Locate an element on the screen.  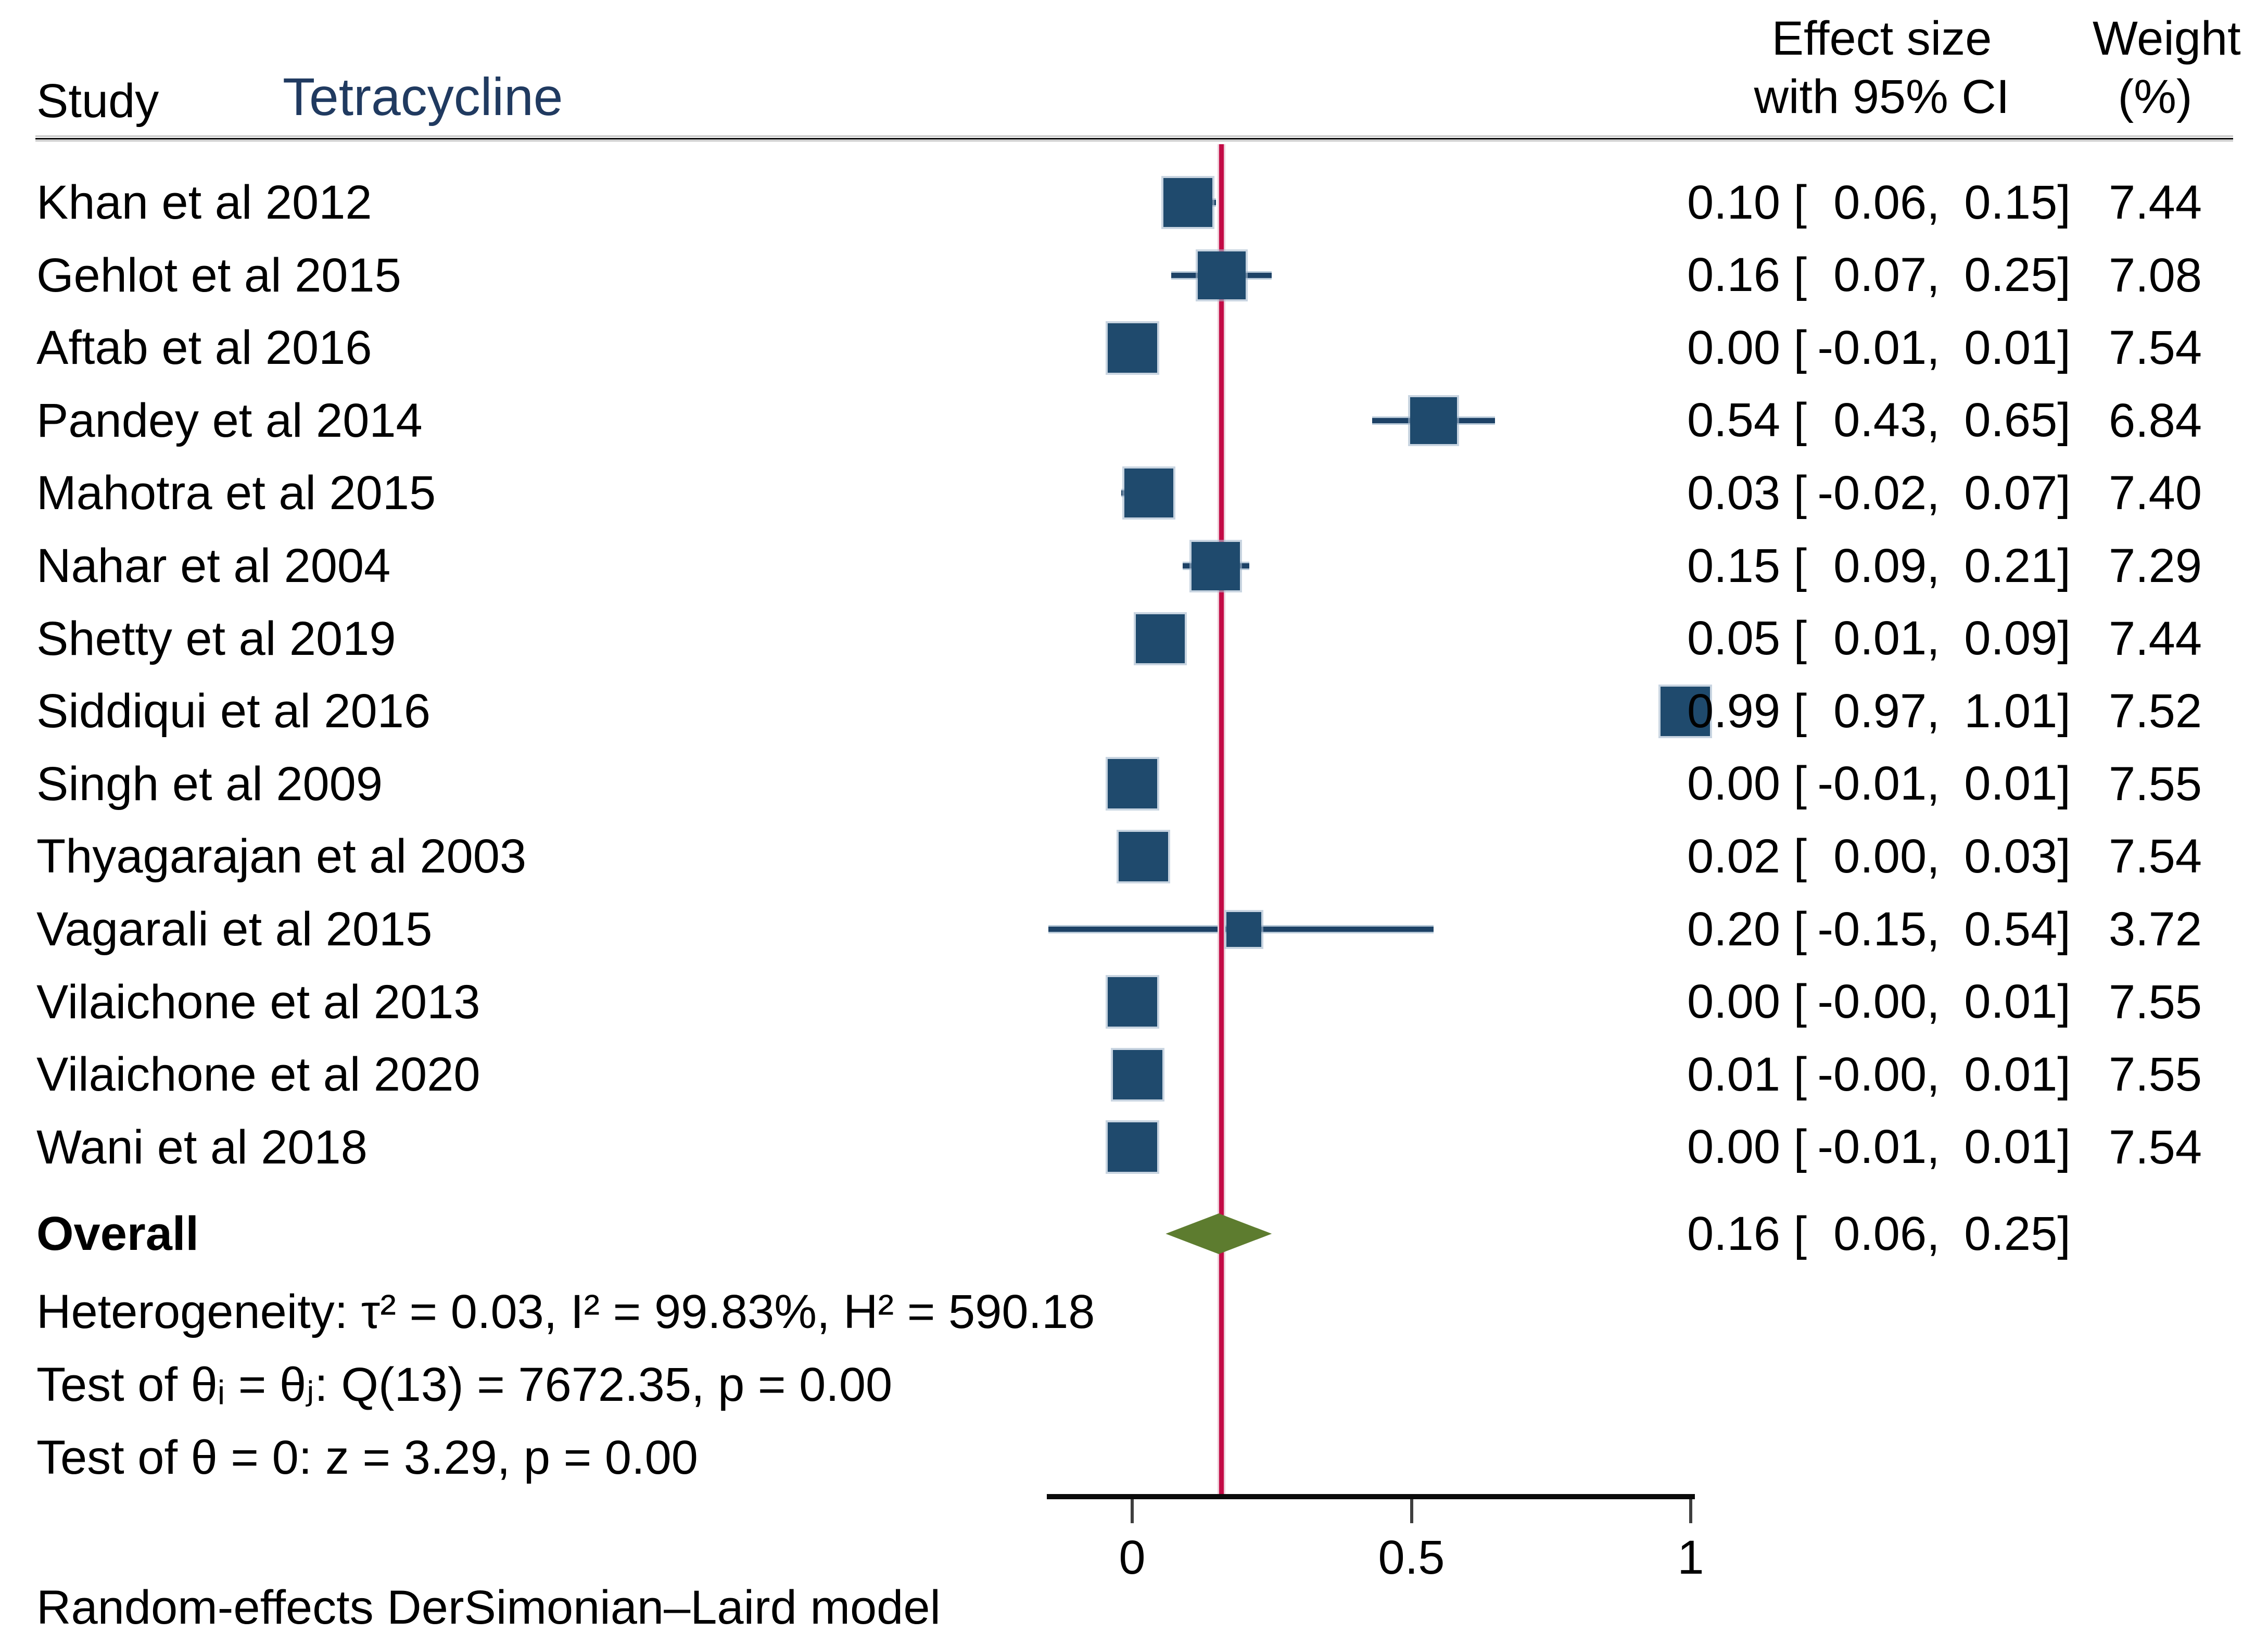
effect-ci-text: 0.01 [-0.00, 0.01] is located at coordinates (1861, 1074).